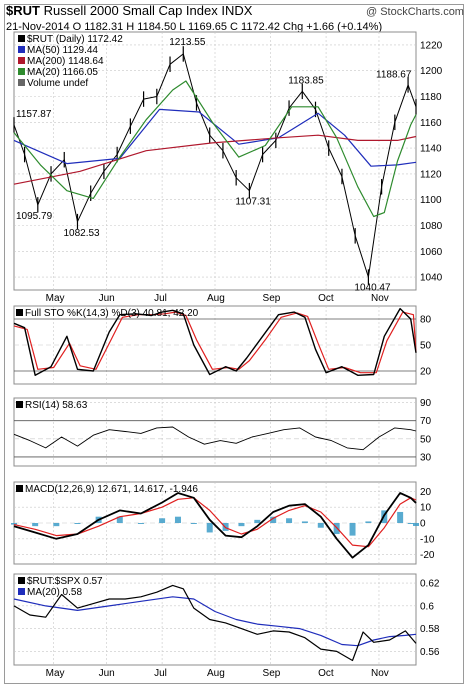 Image resolution: width=468 pixels, height=689 pixels. I want to click on rsi-ytick-label-2: 70, so click(426, 421).